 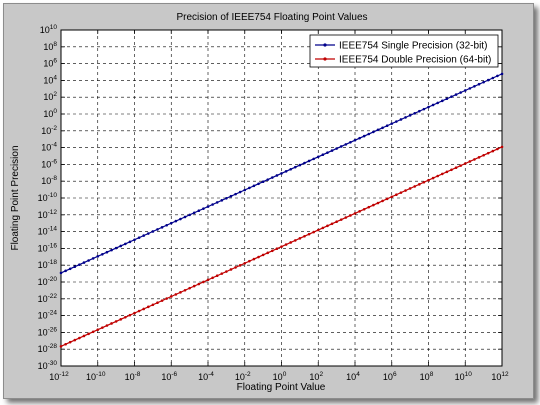 I want to click on legend-label: IEEE754 Single Precision (32-bit), so click(x=413, y=46).